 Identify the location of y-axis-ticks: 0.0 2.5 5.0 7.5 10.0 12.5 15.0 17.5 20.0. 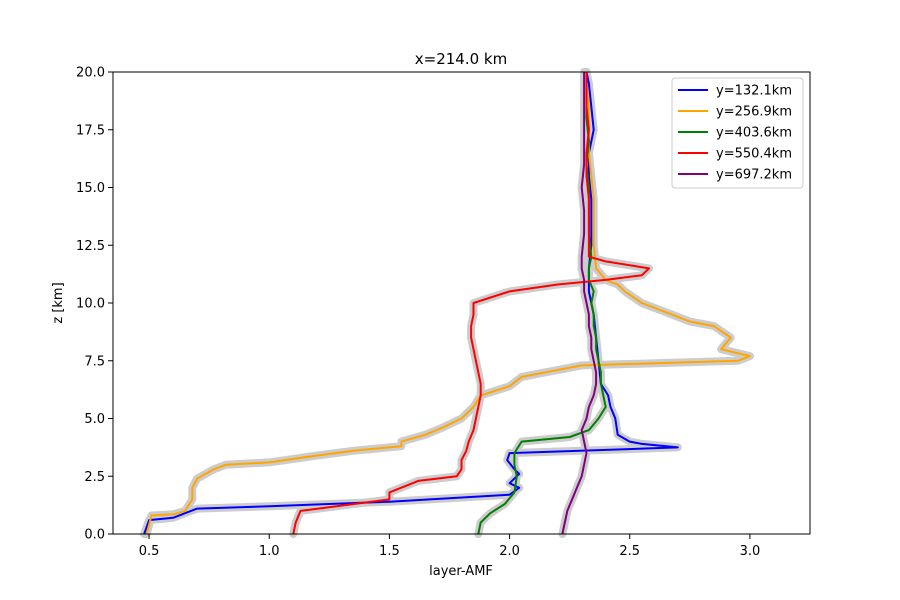
(94, 304).